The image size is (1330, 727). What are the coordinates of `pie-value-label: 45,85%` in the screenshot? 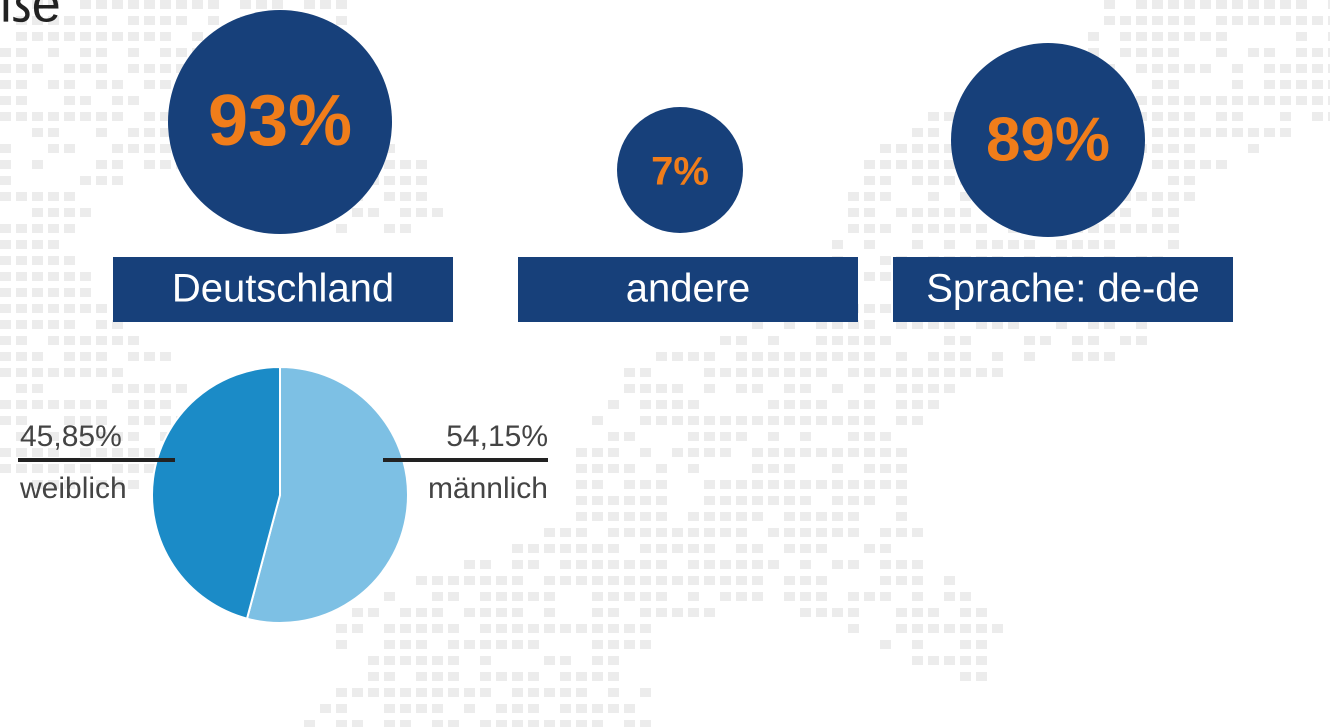 It's located at (71, 436).